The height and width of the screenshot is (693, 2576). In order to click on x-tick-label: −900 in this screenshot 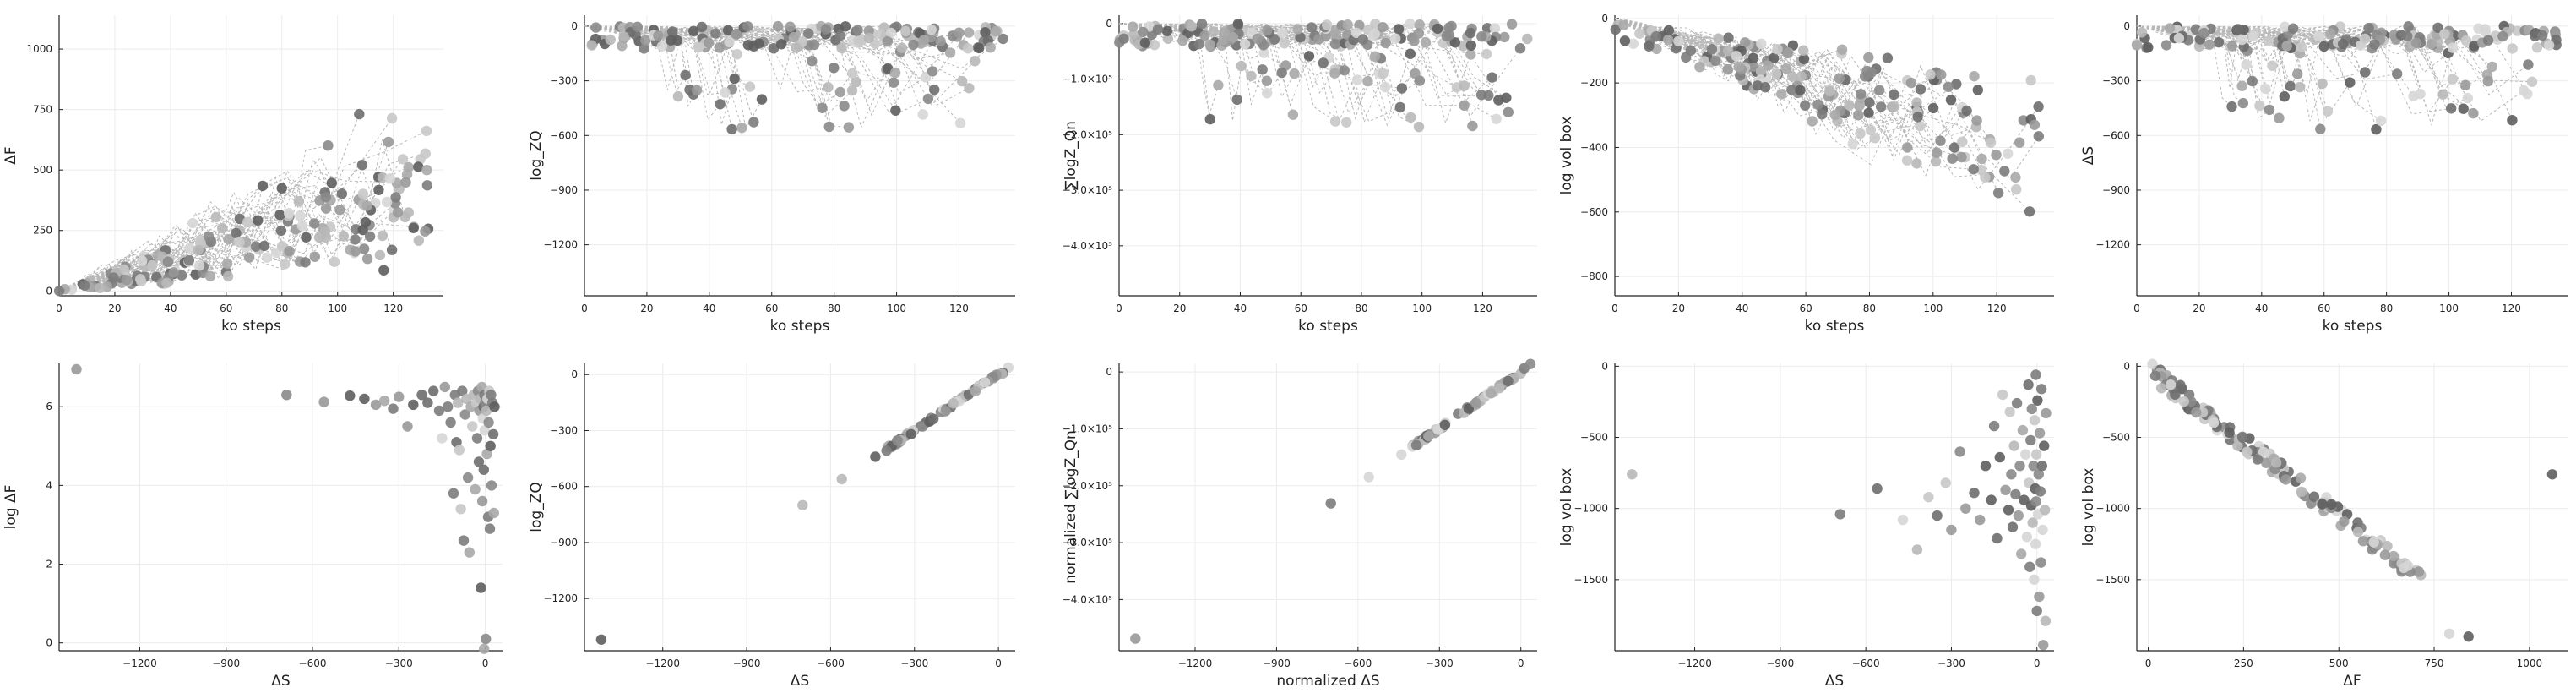, I will do `click(1277, 663)`.